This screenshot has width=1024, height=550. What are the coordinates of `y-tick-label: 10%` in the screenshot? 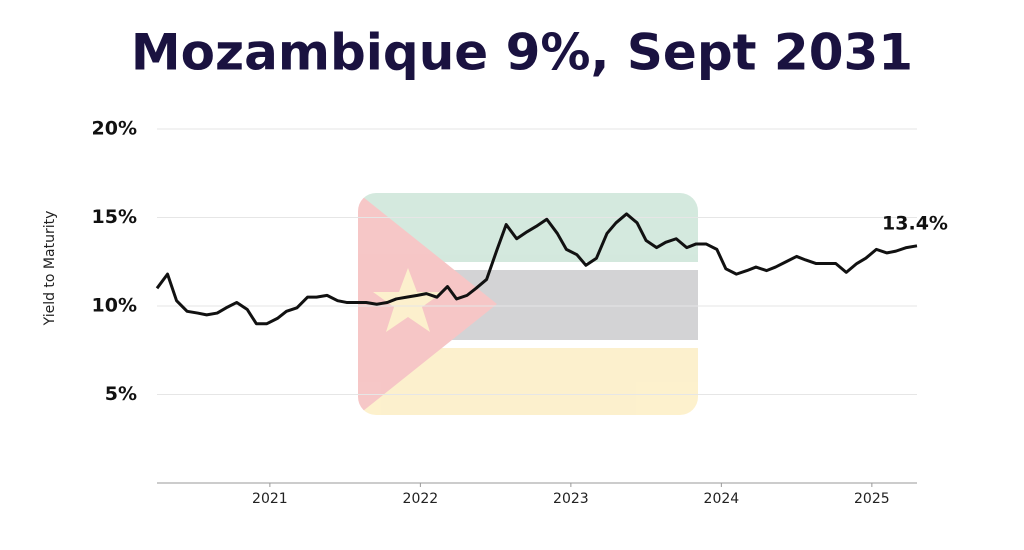 It's located at (114, 306).